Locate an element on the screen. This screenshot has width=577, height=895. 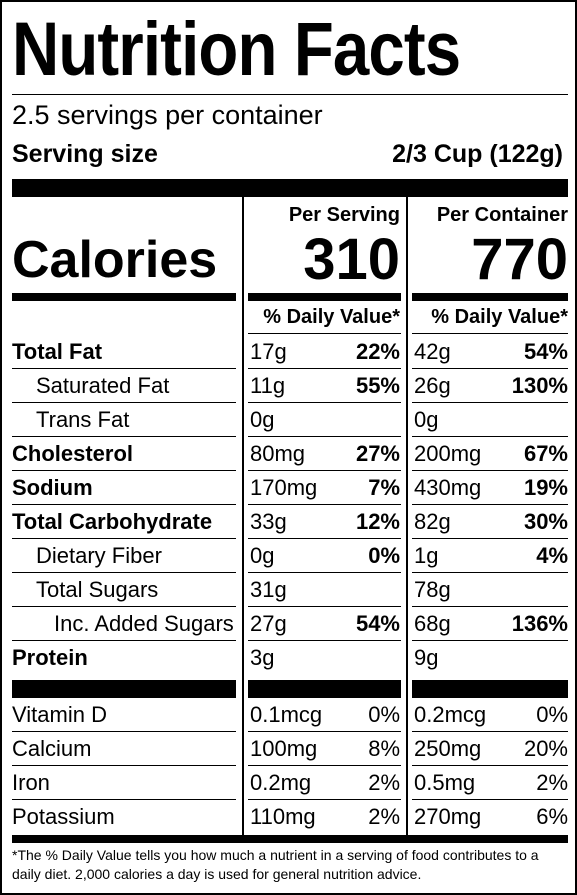
serving-daily-value: 54% is located at coordinates (377, 623).